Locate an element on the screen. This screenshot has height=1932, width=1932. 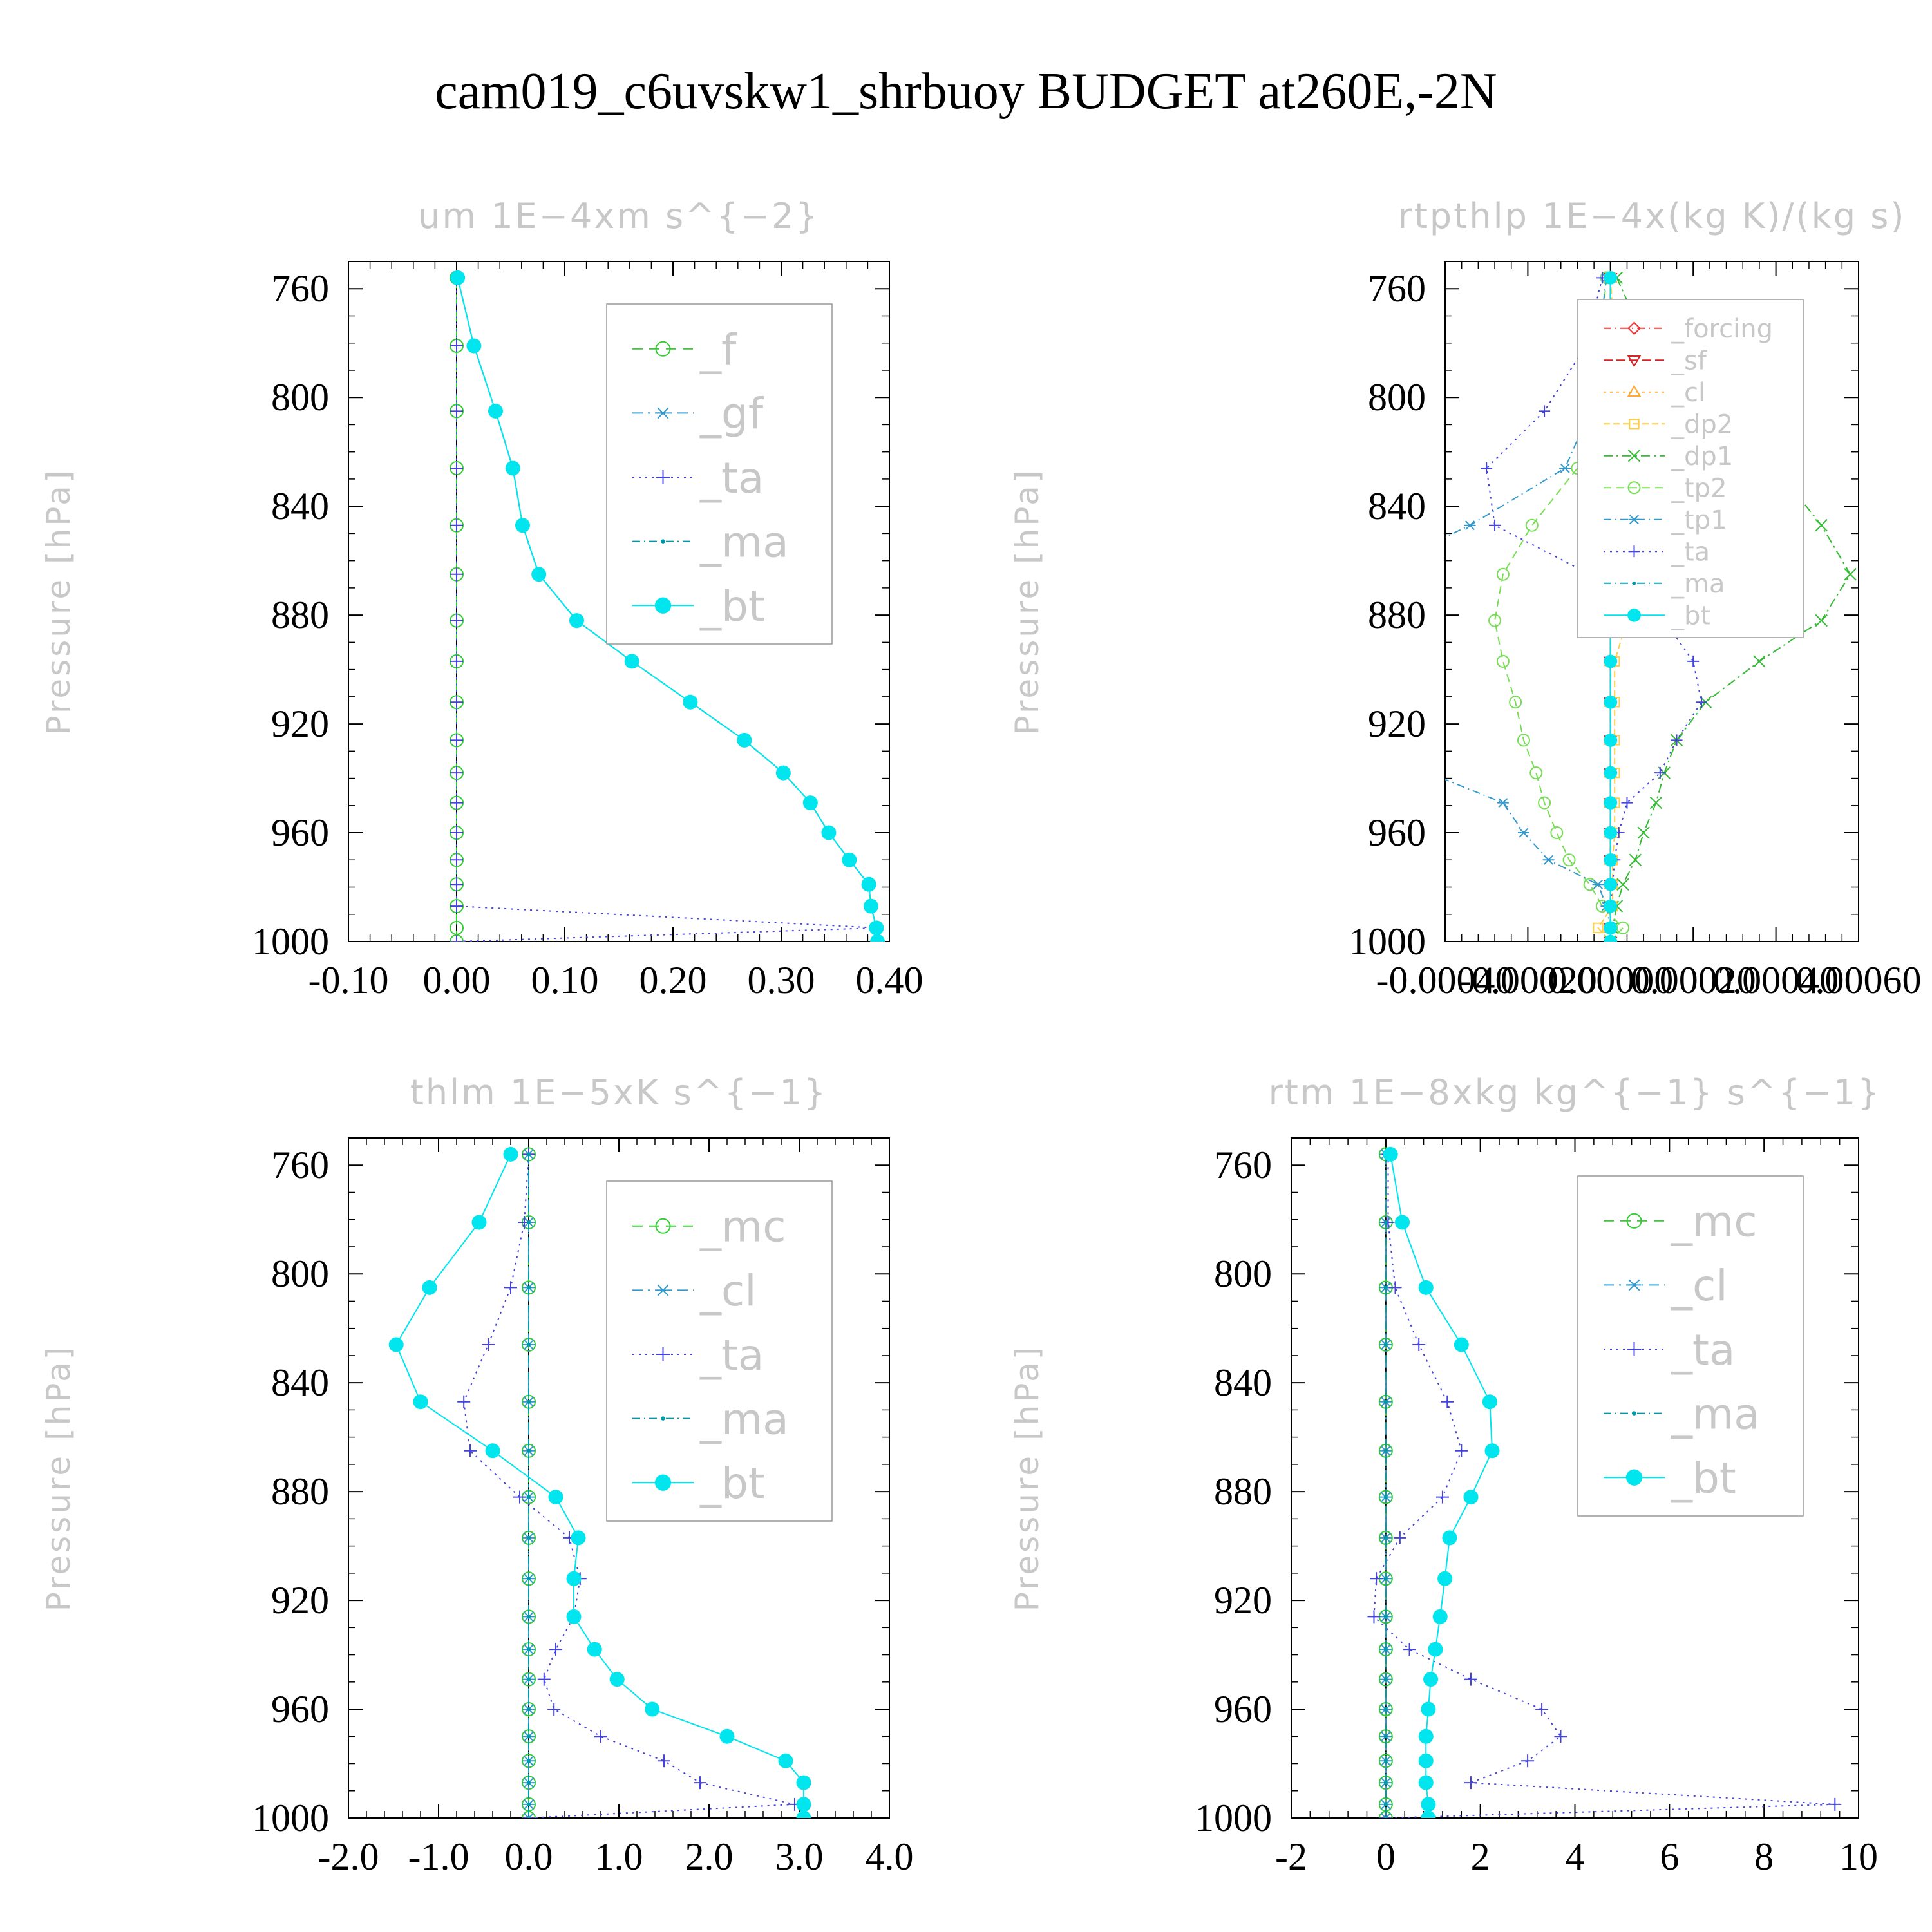
panel-title: um 1E−4xm s^{−2} is located at coordinates (619, 216).